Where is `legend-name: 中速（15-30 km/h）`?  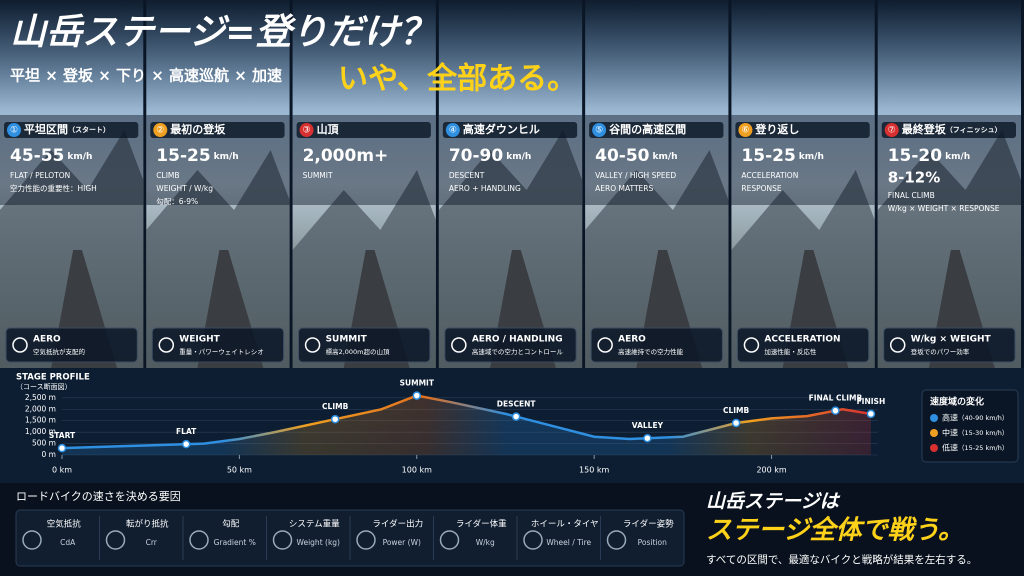
legend-name: 中速（15-30 km/h） is located at coordinates (975, 433).